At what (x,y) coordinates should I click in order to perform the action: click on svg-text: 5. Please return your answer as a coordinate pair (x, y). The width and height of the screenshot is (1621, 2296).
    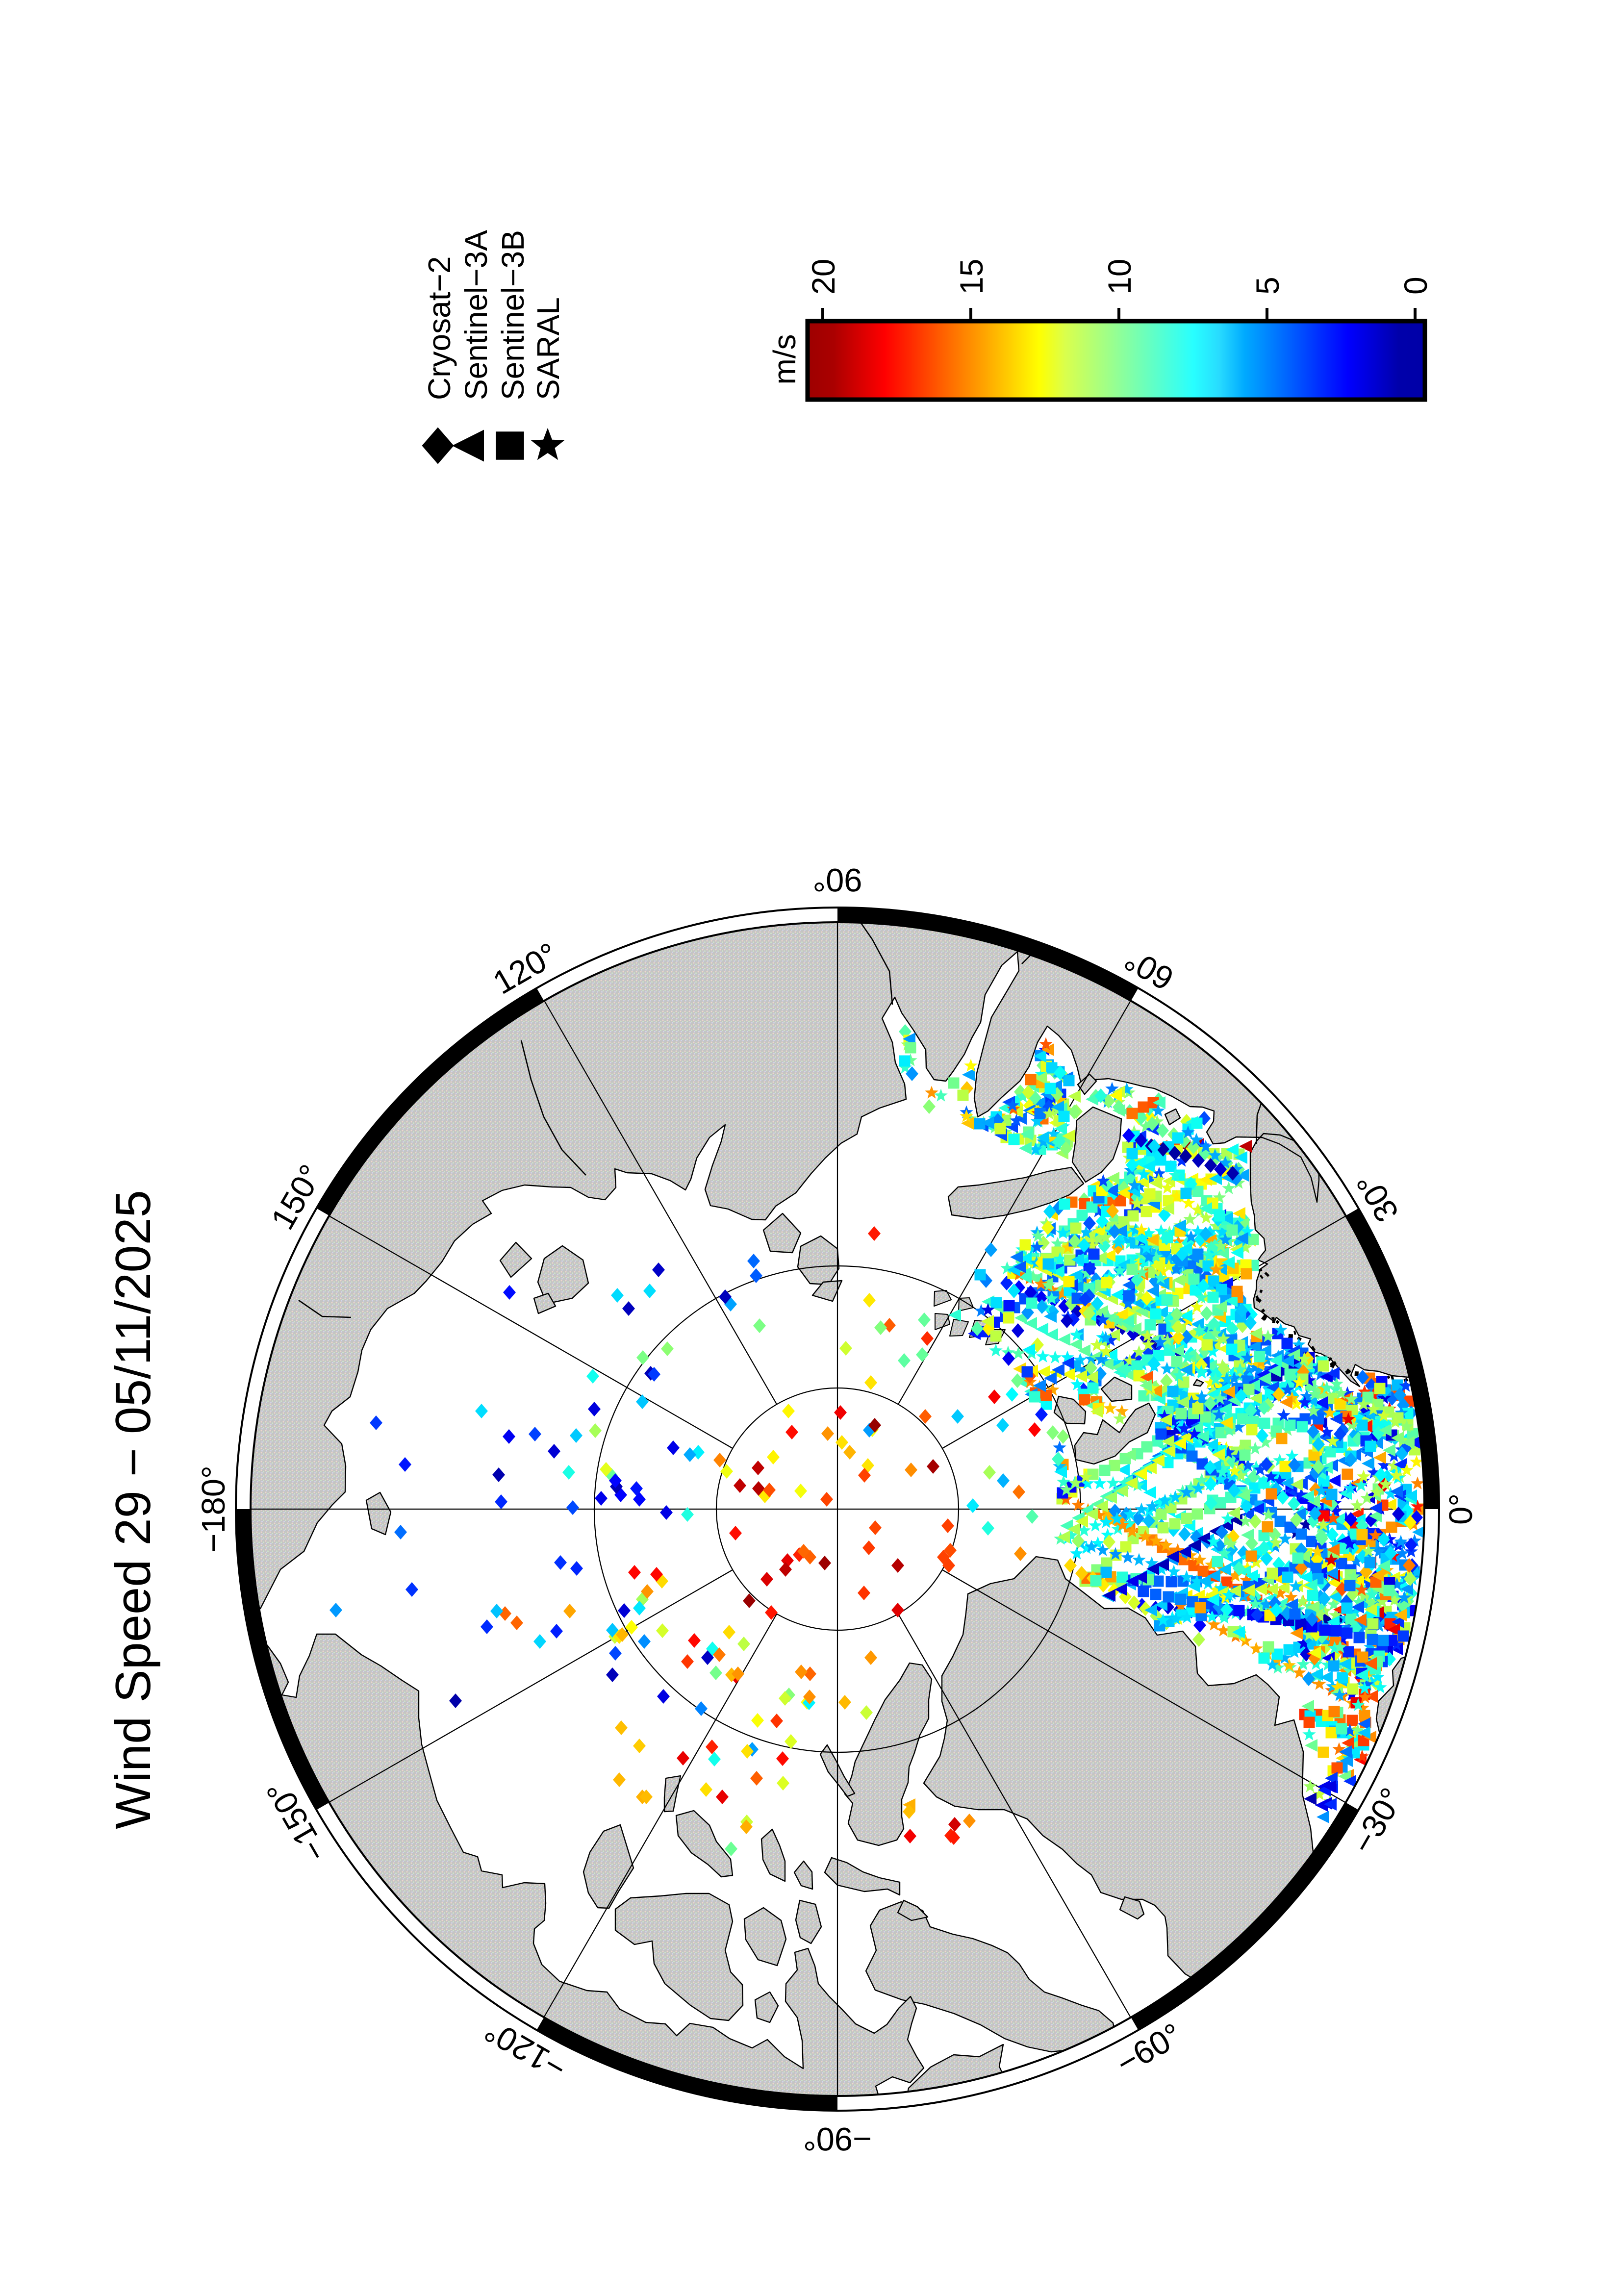
    Looking at the image, I should click on (1267, 286).